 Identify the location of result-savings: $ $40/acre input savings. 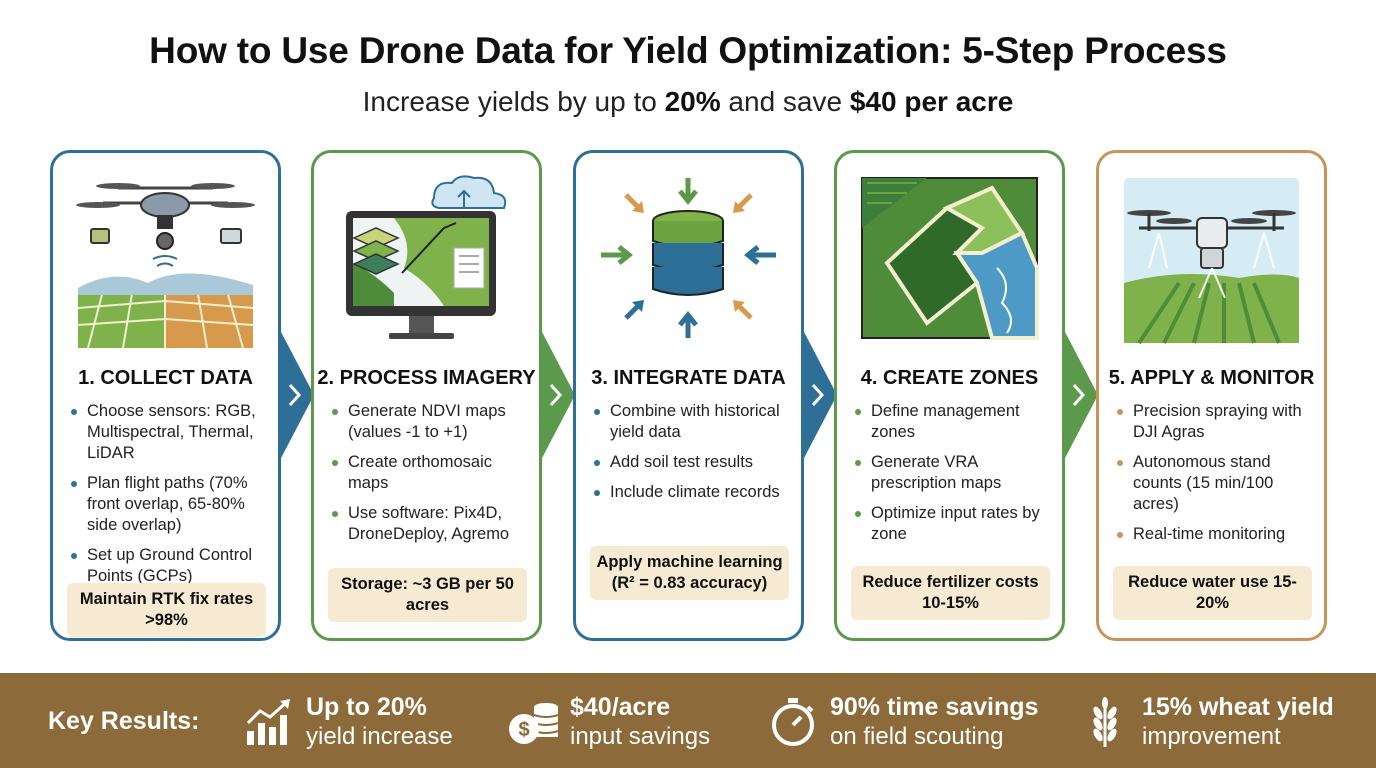
(623, 721).